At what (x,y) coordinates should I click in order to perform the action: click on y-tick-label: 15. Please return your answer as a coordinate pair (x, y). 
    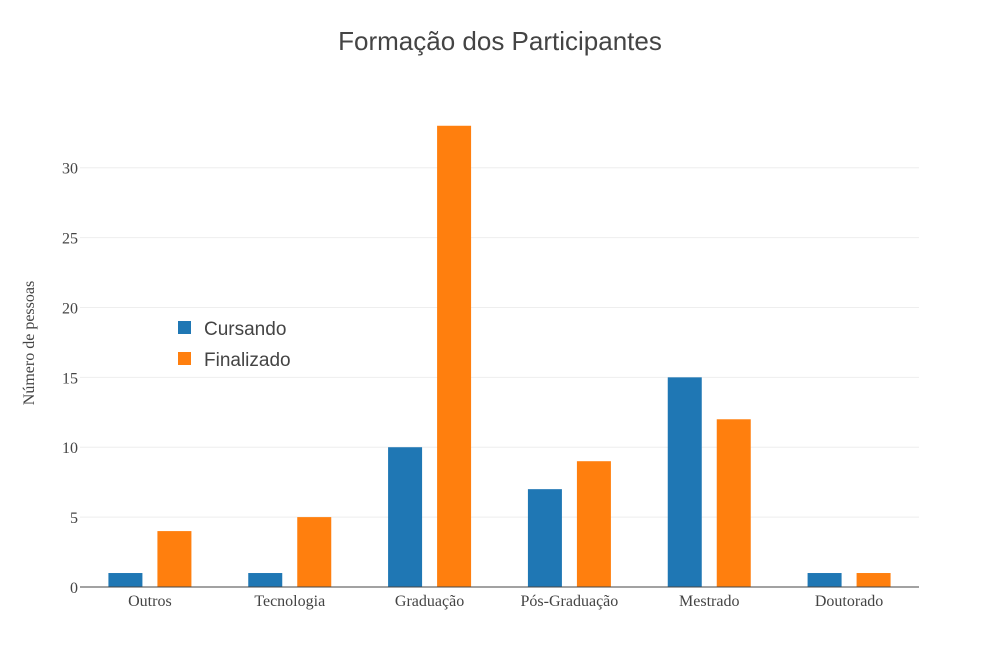
    Looking at the image, I should click on (70, 378).